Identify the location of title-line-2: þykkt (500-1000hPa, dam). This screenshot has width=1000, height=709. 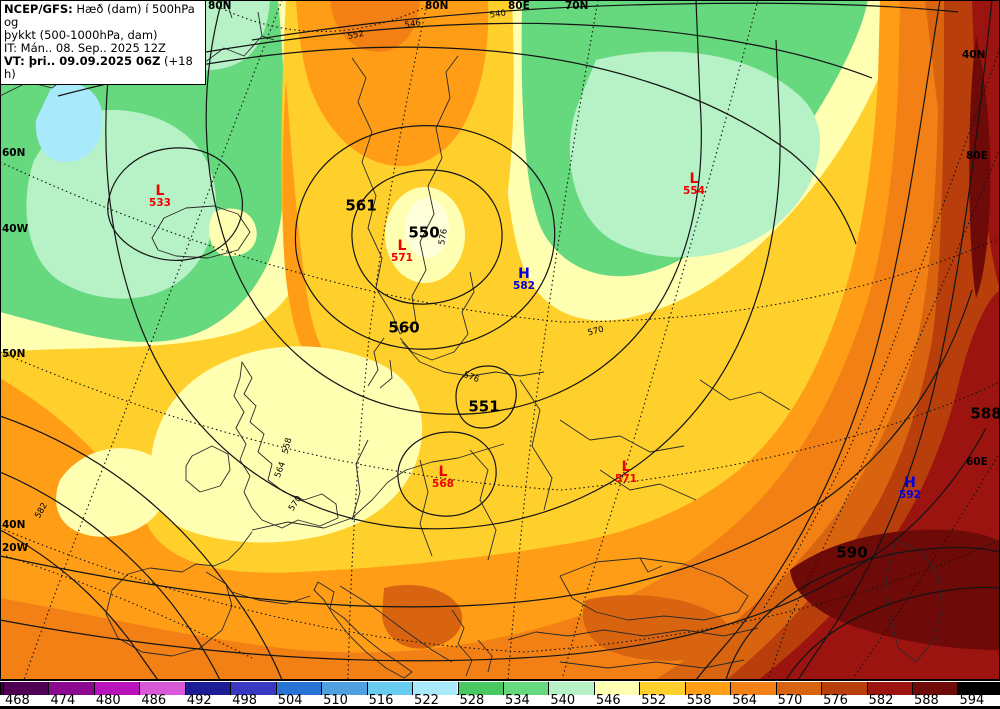
(81, 35).